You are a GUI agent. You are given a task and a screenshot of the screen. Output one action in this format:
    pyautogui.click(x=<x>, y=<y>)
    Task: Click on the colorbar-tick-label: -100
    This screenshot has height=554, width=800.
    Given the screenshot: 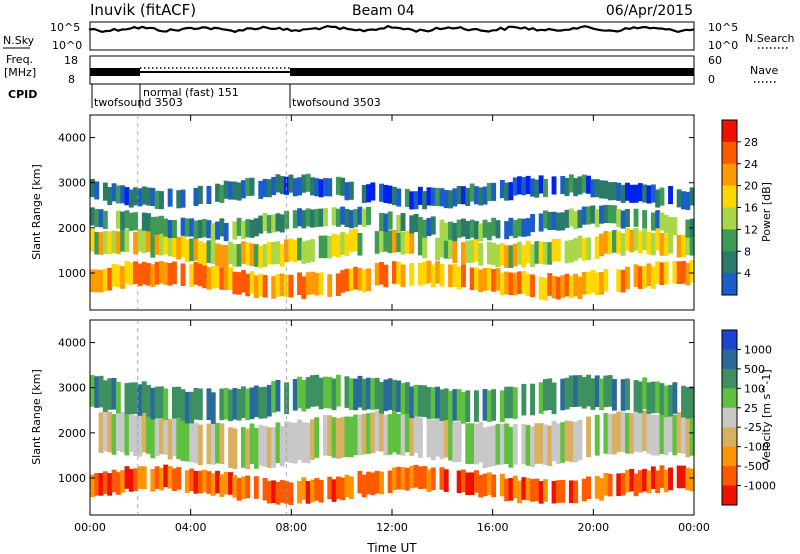 What is the action you would take?
    pyautogui.click(x=756, y=447)
    